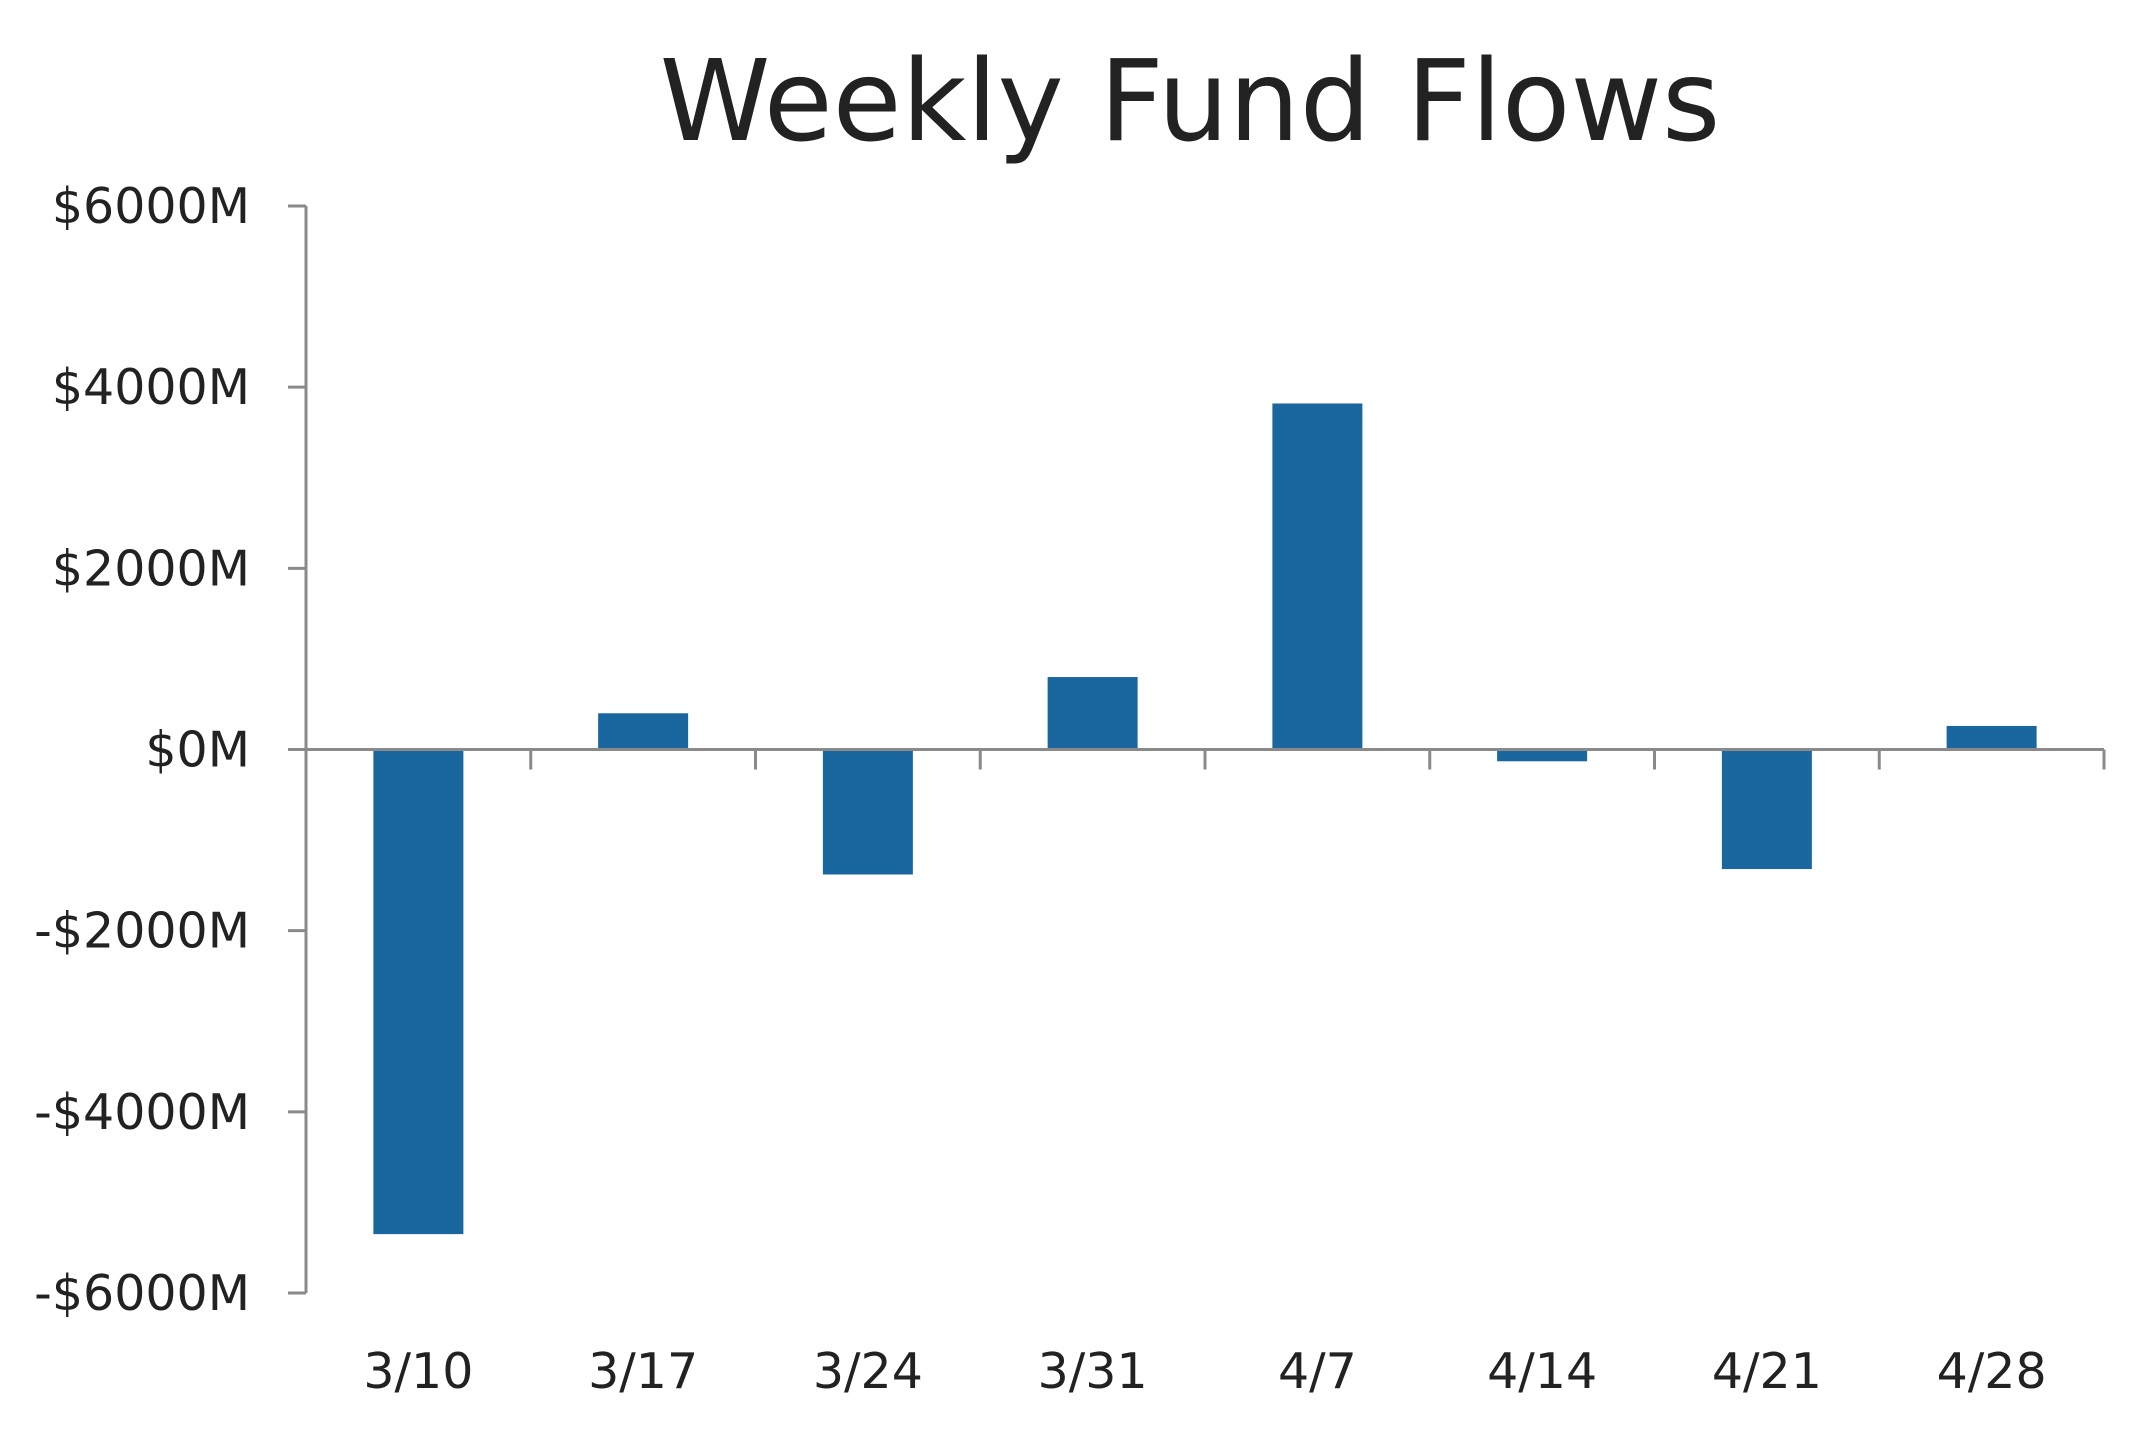  What do you see at coordinates (1190, 102) in the screenshot?
I see `chart-title: Weekly Fund Flows` at bounding box center [1190, 102].